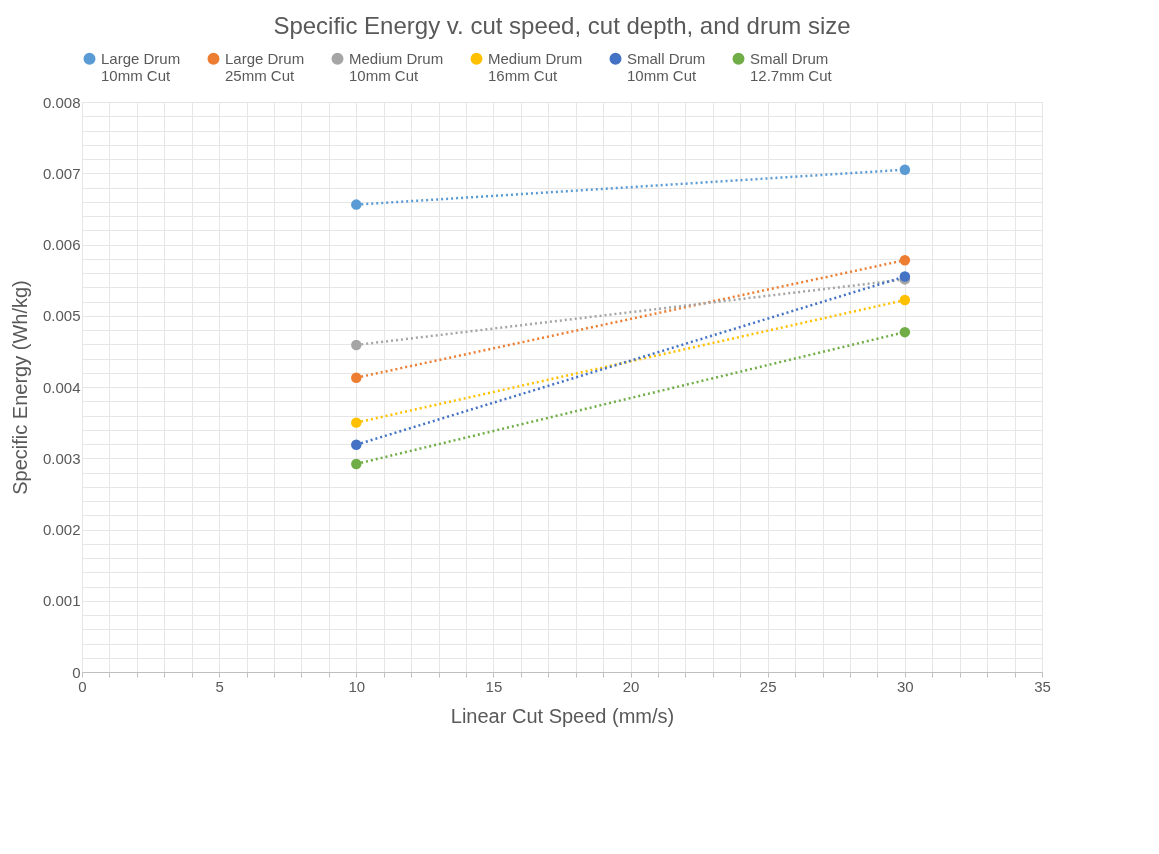 This screenshot has width=1159, height=854. What do you see at coordinates (562, 25) in the screenshot?
I see `chart-title: Specific Energy v. cut speed, cut depth, and drum size` at bounding box center [562, 25].